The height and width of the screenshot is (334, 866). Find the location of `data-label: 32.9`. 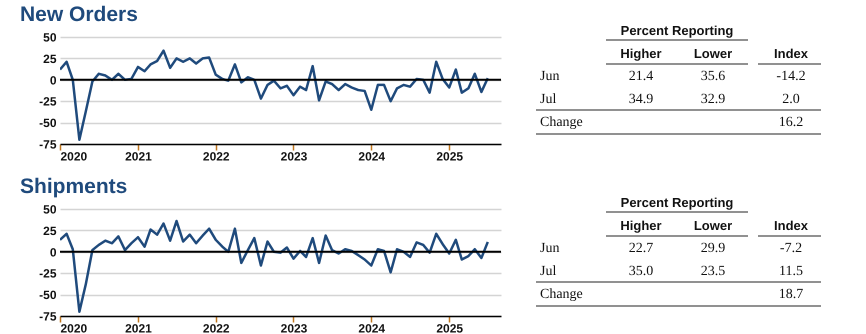

data-label: 32.9 is located at coordinates (713, 99).